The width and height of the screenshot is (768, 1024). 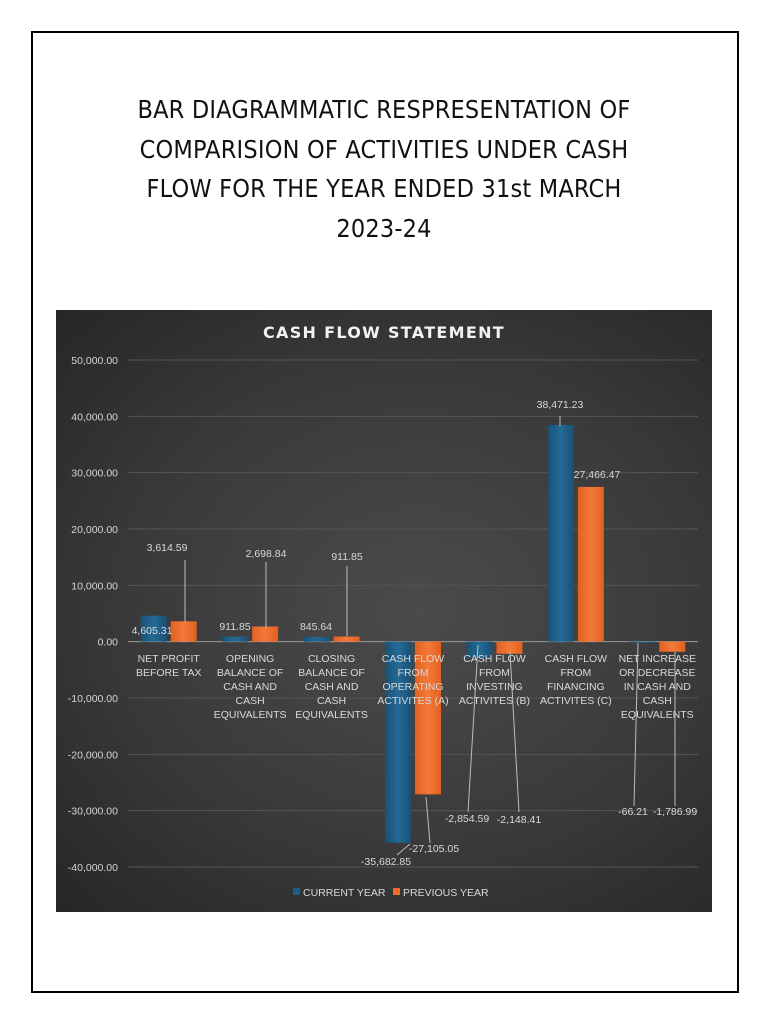 I want to click on data-label-current-year: -2,854.59, so click(x=467, y=819).